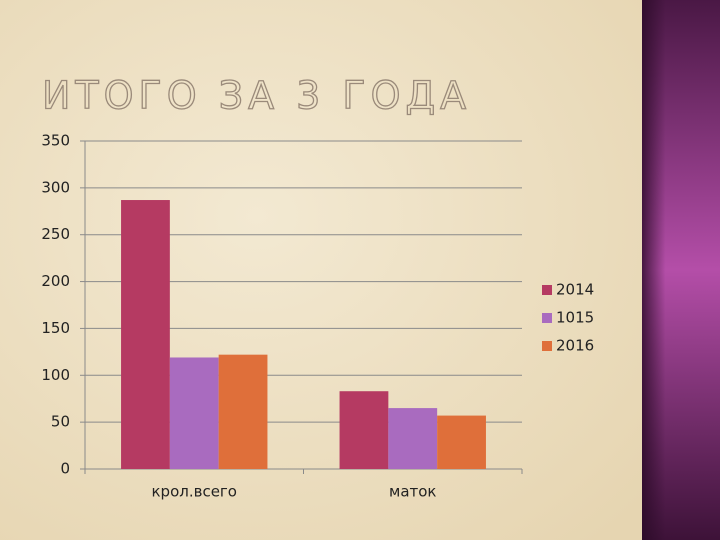 This screenshot has height=544, width=720. I want to click on x-tick-label: крол.всего, so click(195, 492).